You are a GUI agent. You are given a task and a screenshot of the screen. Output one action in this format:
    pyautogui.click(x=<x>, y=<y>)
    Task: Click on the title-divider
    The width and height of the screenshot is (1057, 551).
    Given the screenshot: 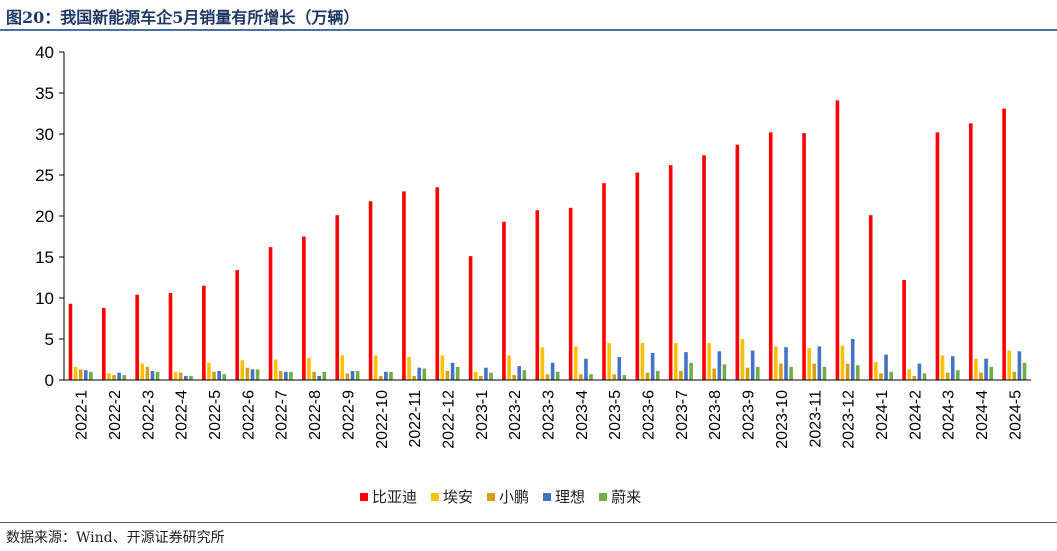 What is the action you would take?
    pyautogui.click(x=528, y=30)
    